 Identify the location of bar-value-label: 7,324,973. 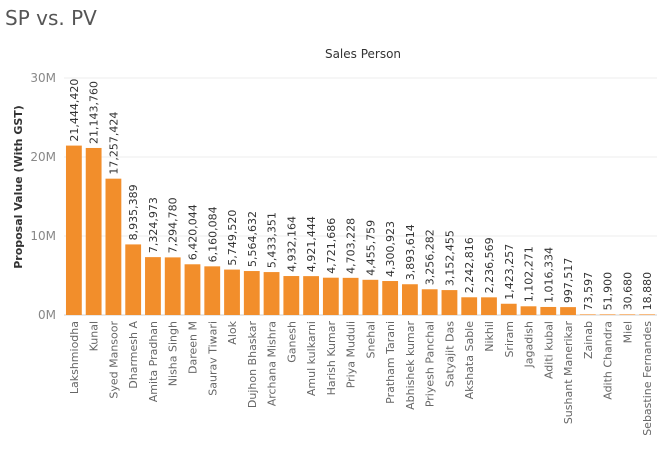
(153, 225).